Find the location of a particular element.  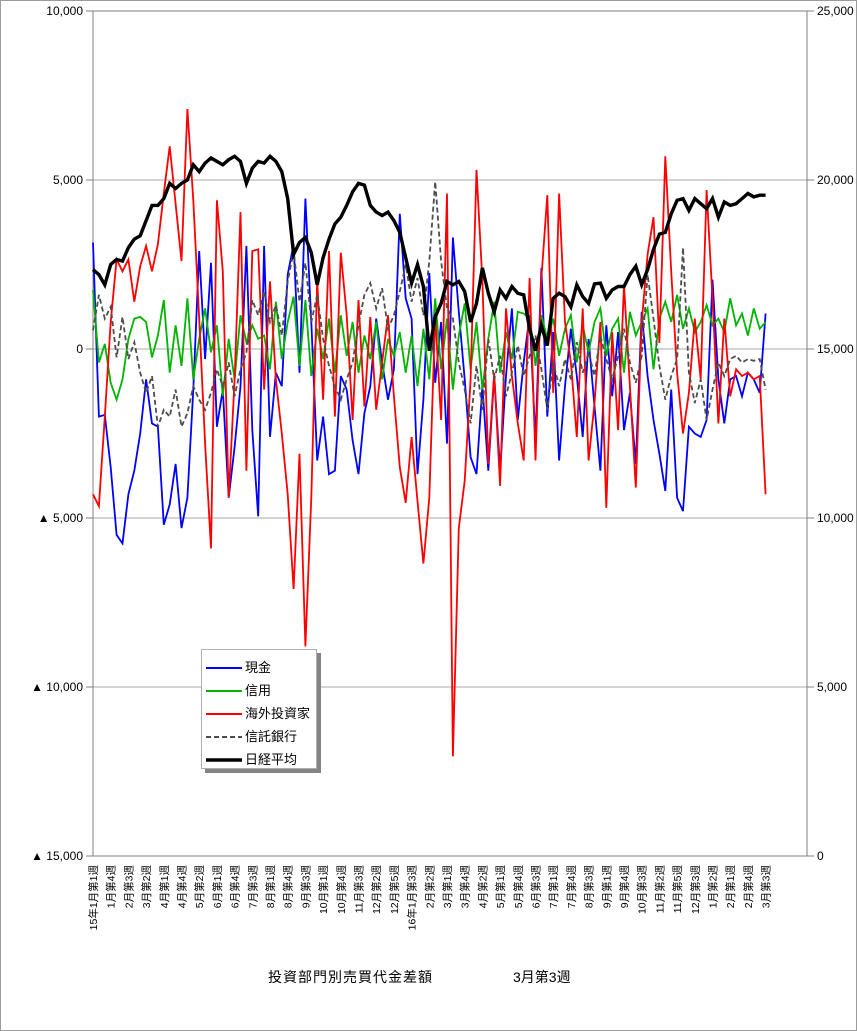

x-axis-tick-label: 6月第1週 is located at coordinates (217, 887).